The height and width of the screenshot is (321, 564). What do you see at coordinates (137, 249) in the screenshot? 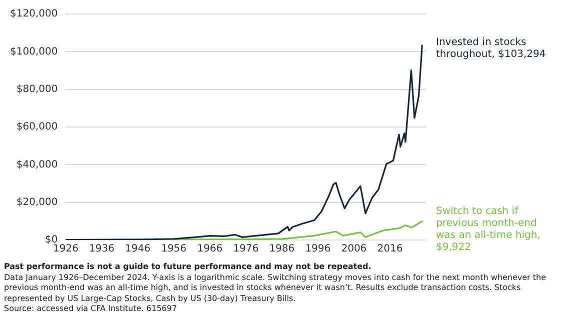
I see `x-tick-label: 1946` at bounding box center [137, 249].